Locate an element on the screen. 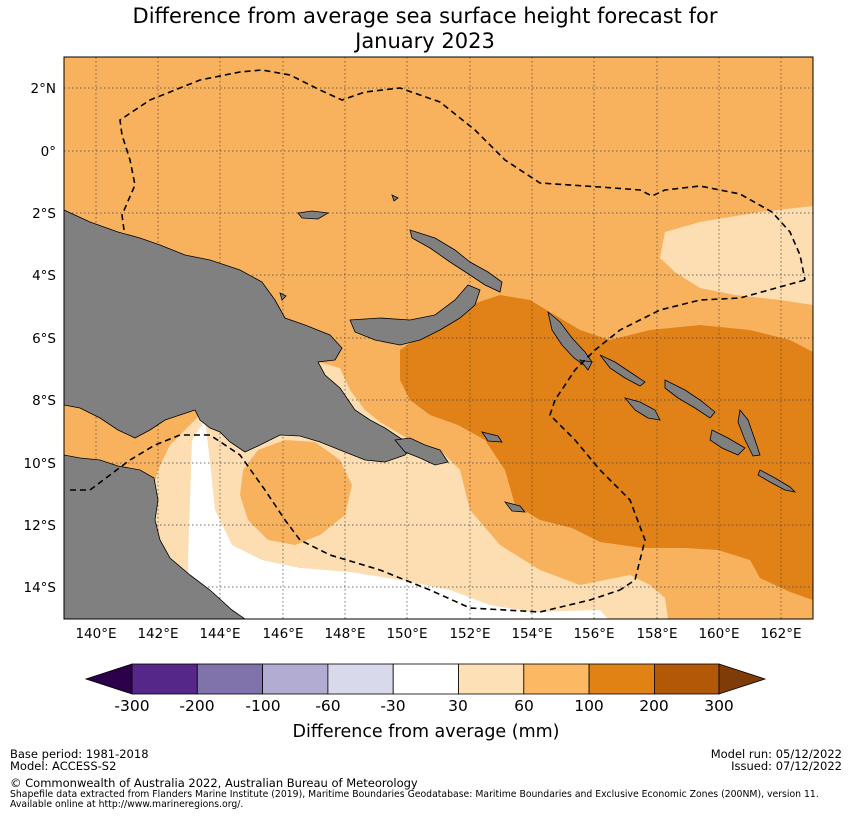  lat-label: 6°S is located at coordinates (44, 339).